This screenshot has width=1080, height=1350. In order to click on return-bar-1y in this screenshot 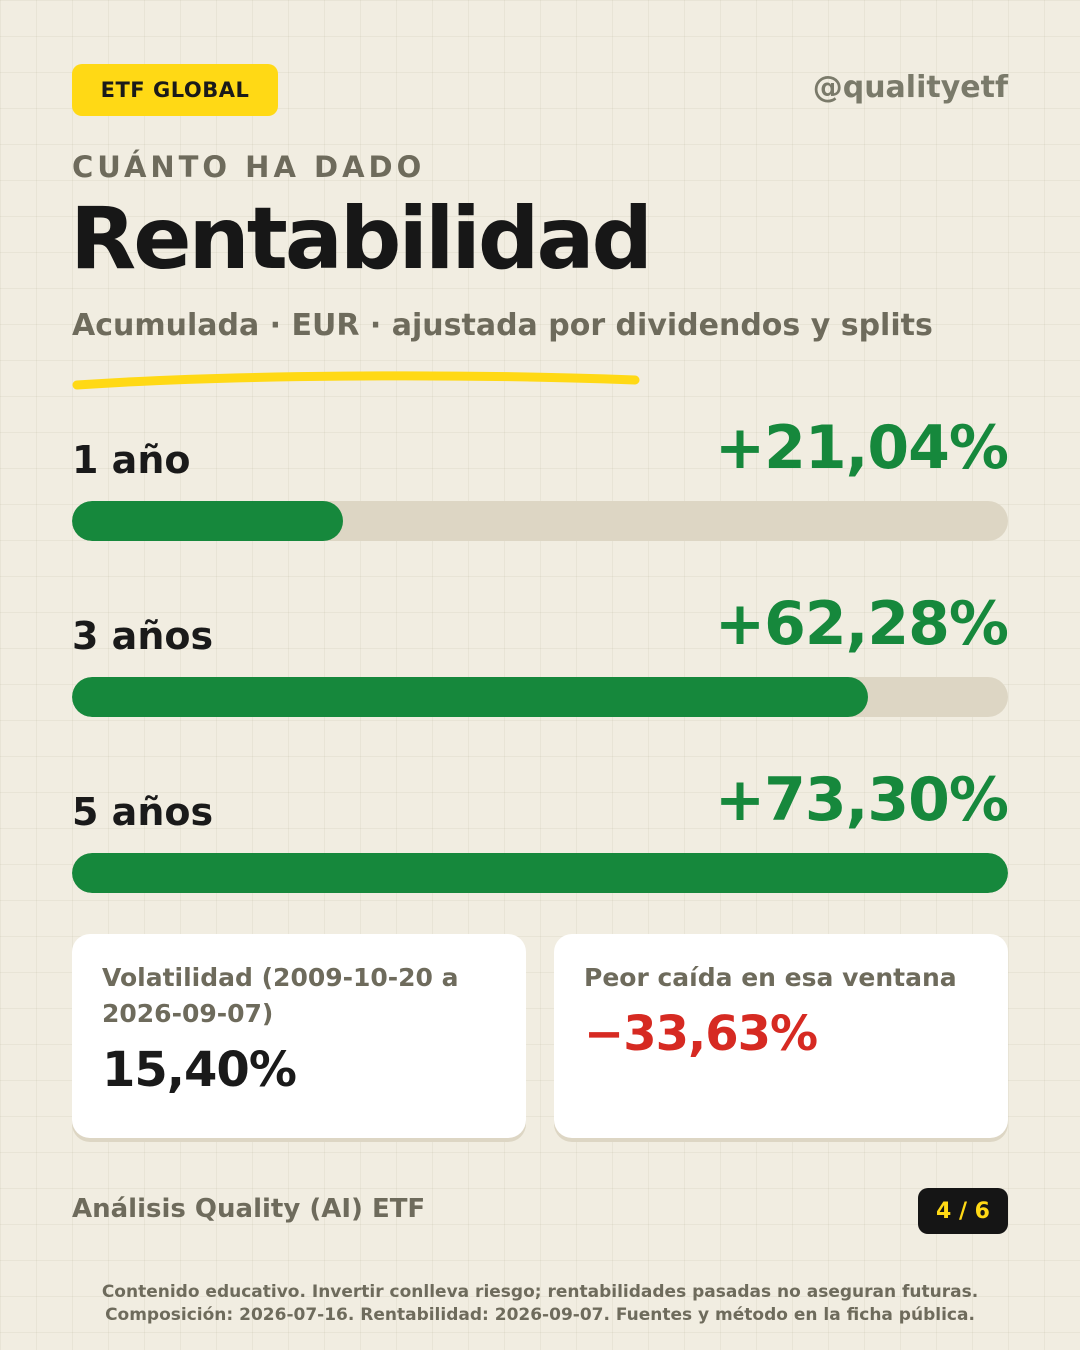, I will do `click(208, 521)`.